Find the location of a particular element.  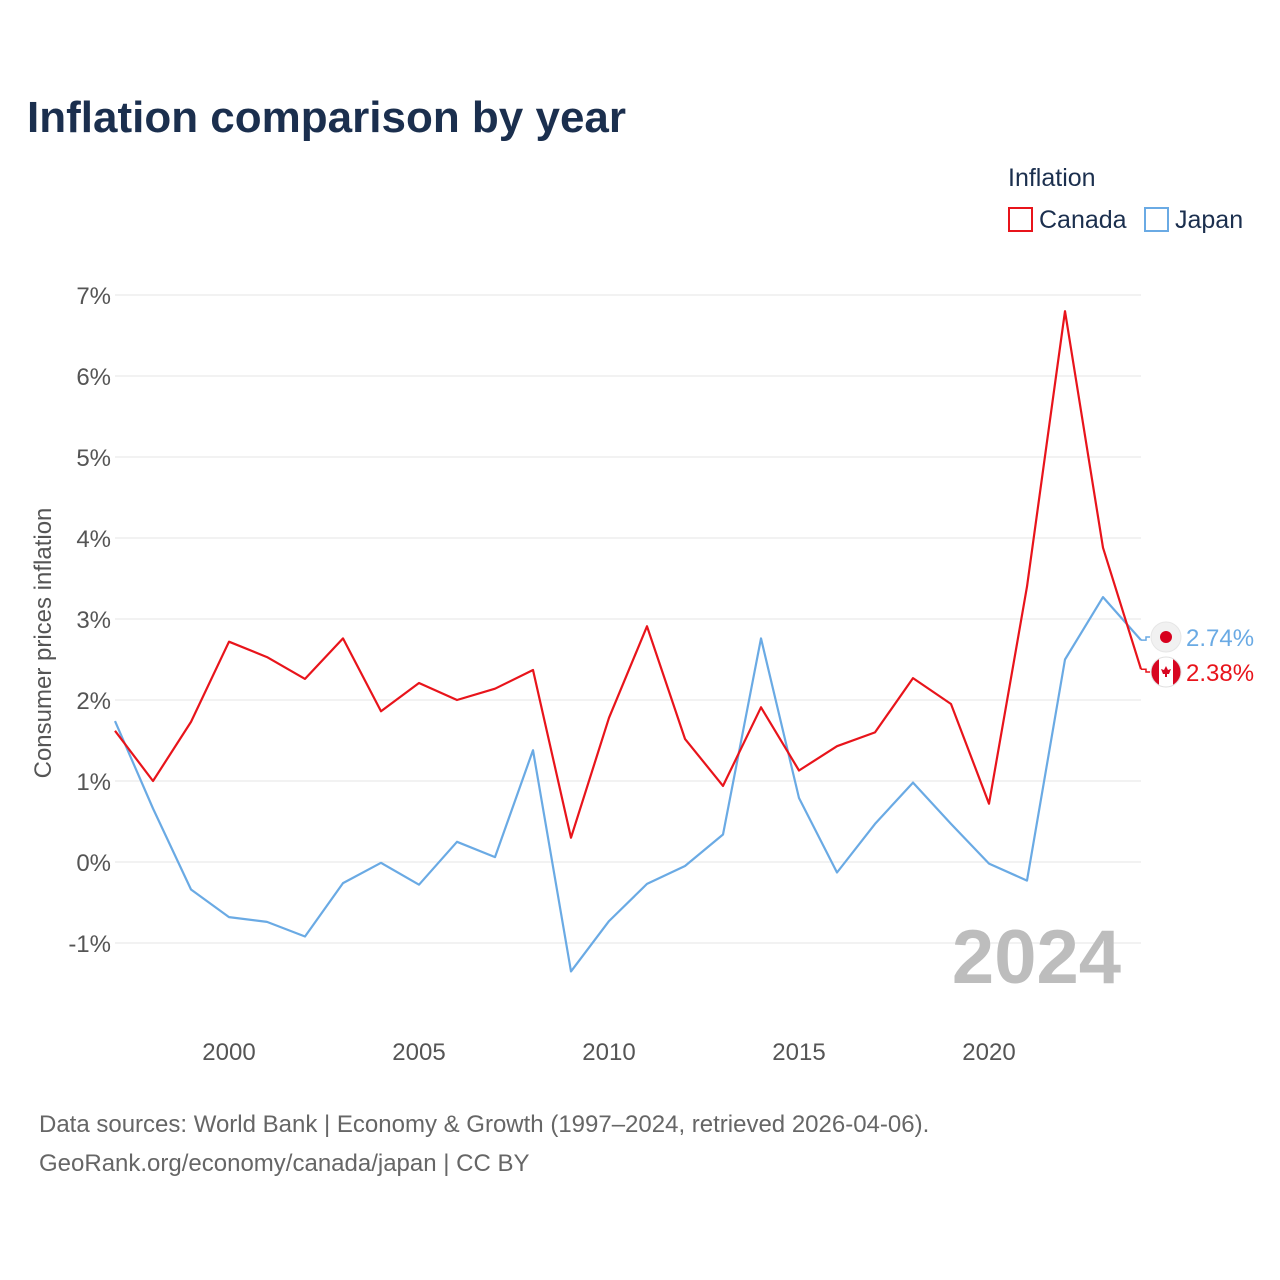

x-tick-label: 2010 is located at coordinates (608, 1052).